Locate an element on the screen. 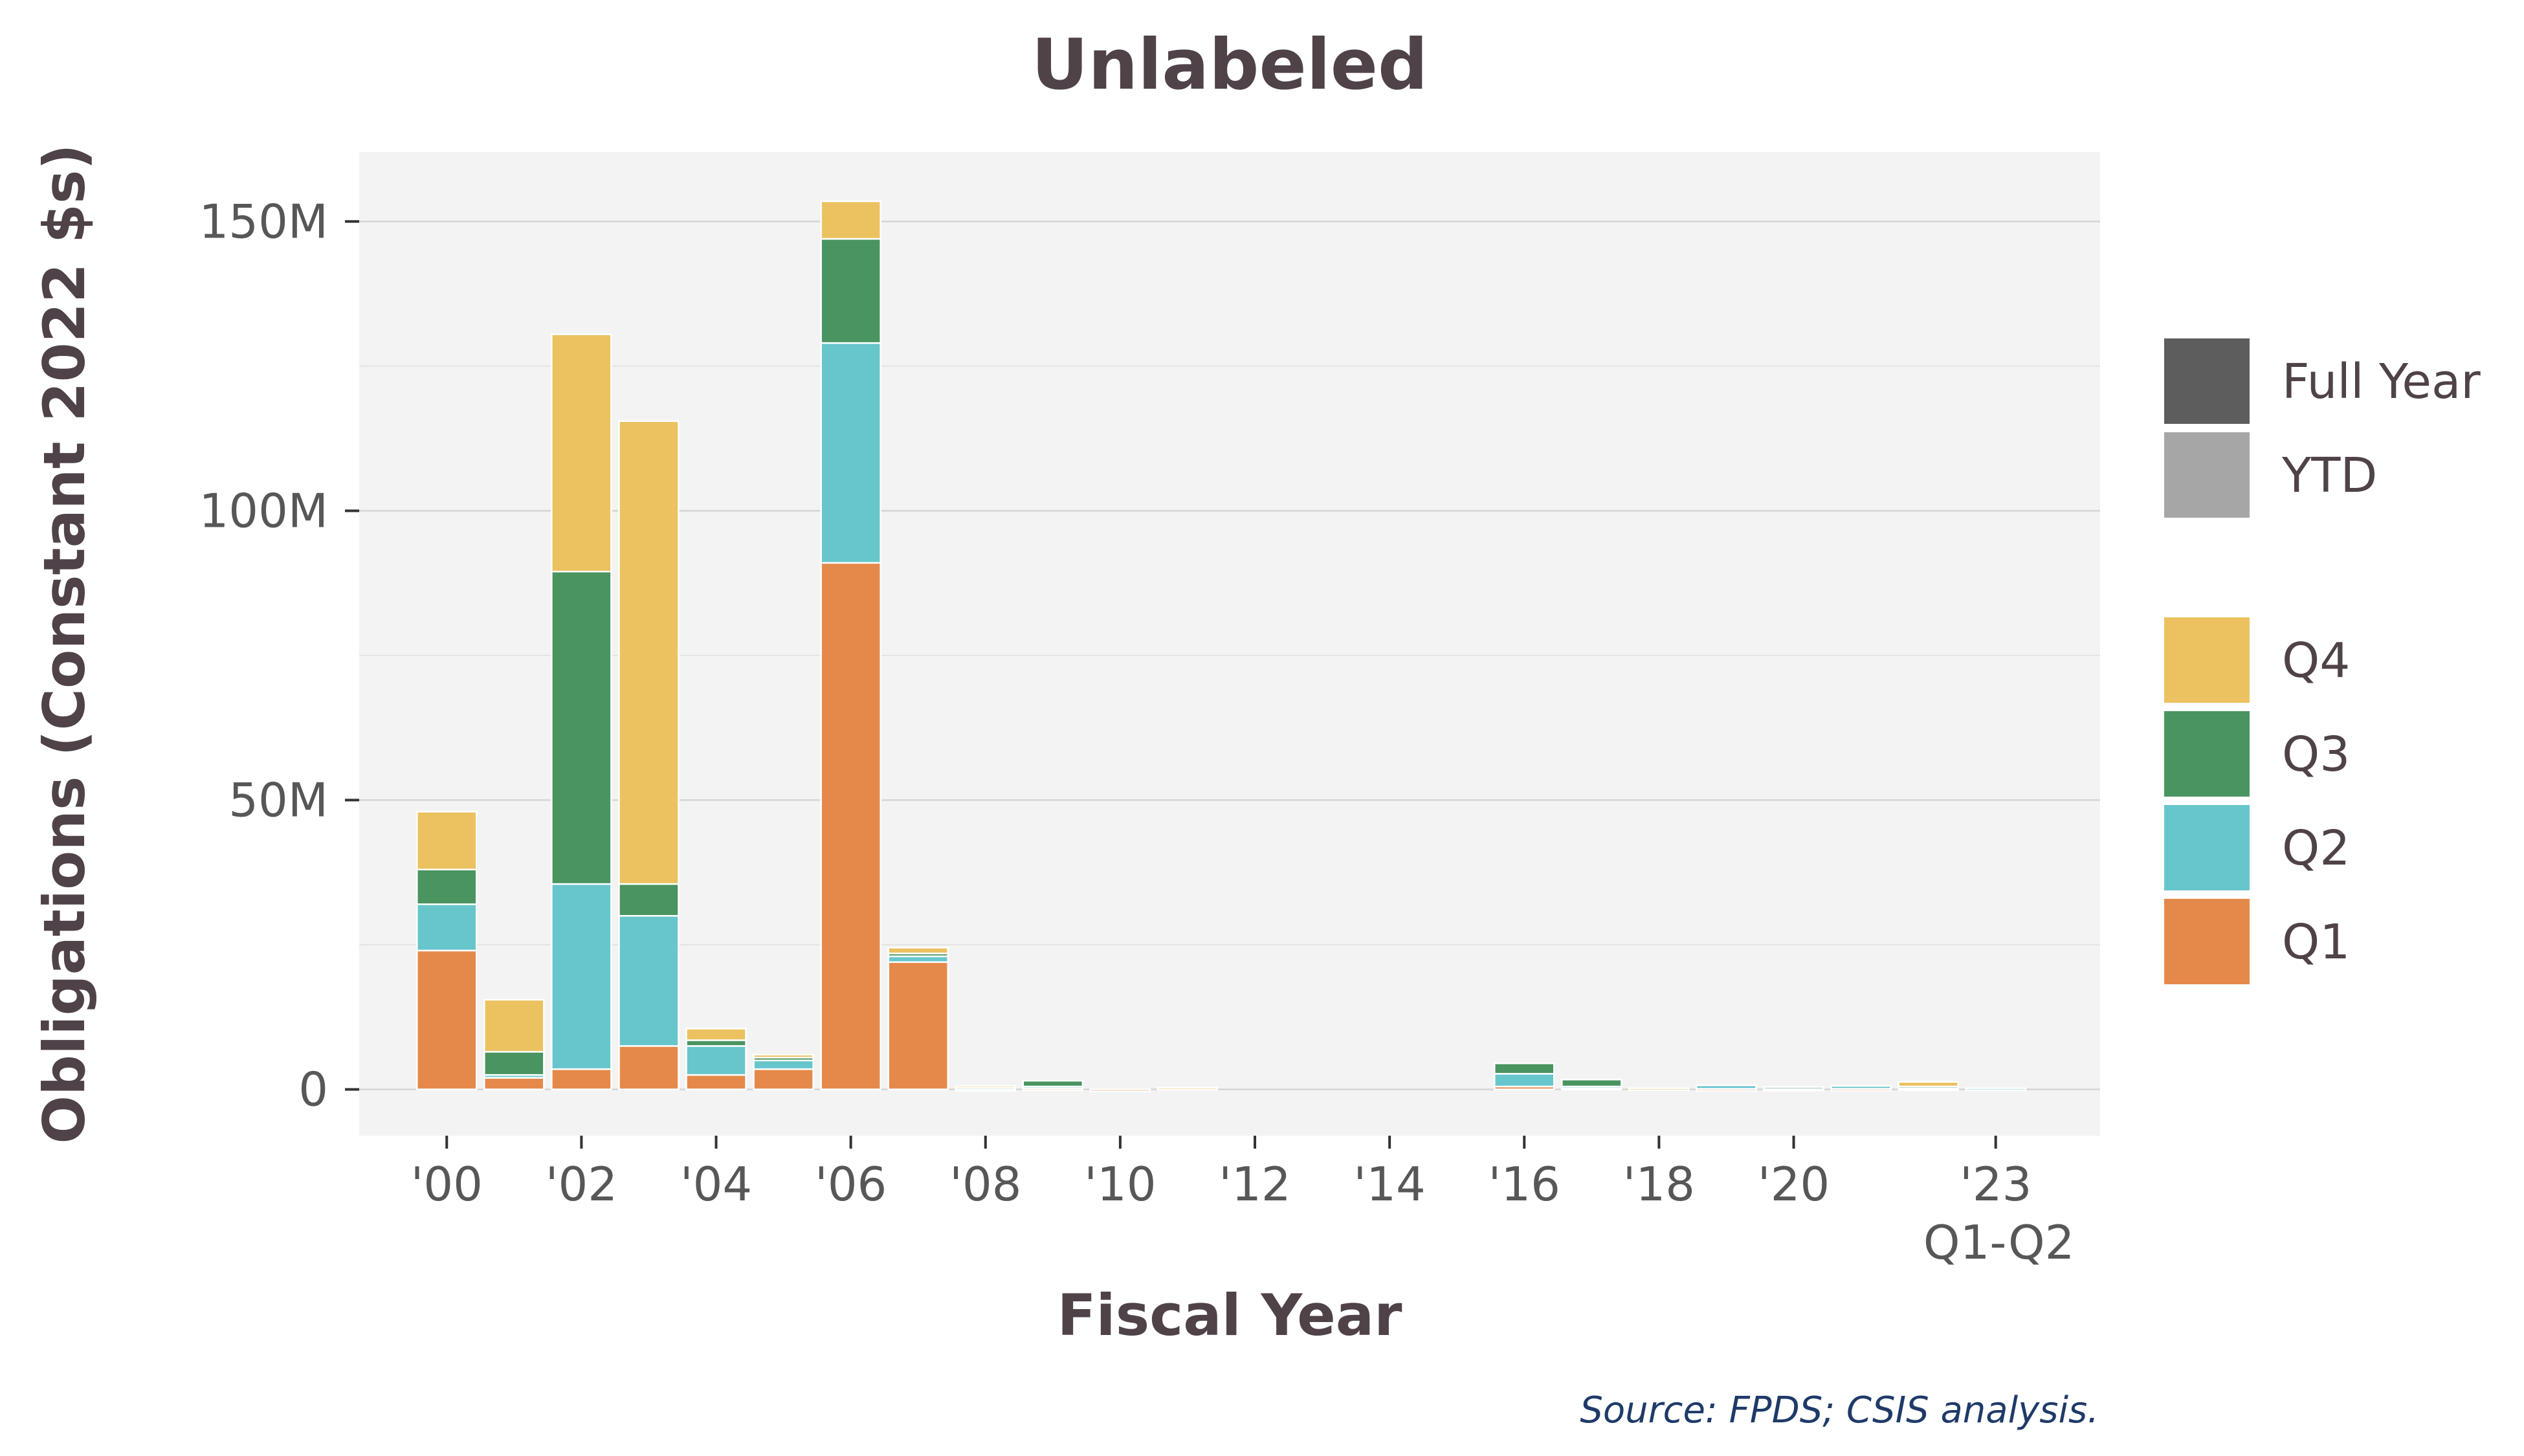 The height and width of the screenshot is (1456, 2524). x-tick-label: '20 is located at coordinates (1794, 1184).